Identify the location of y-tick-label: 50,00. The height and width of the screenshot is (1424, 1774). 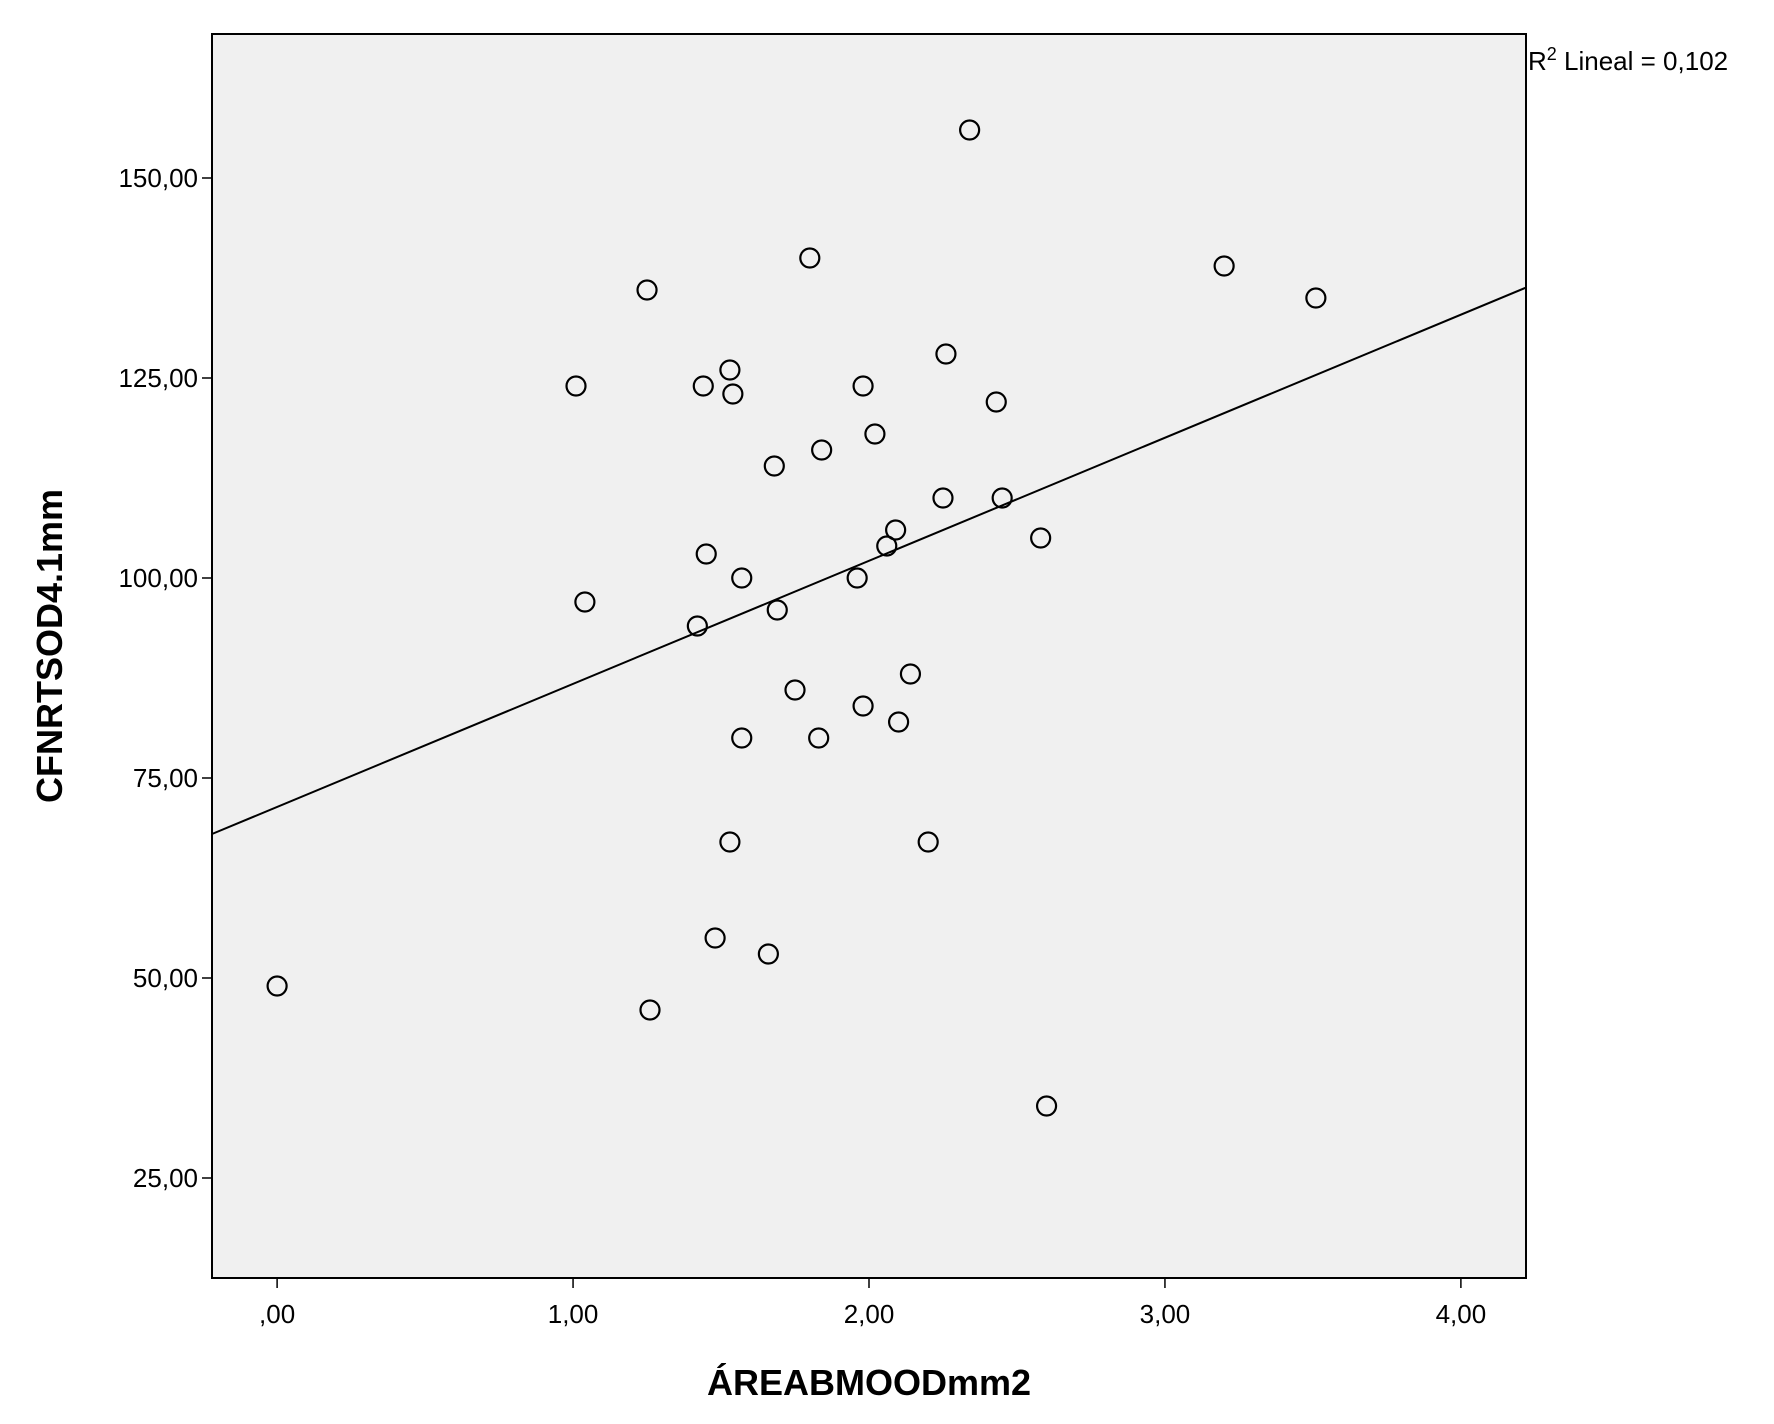
(165, 978).